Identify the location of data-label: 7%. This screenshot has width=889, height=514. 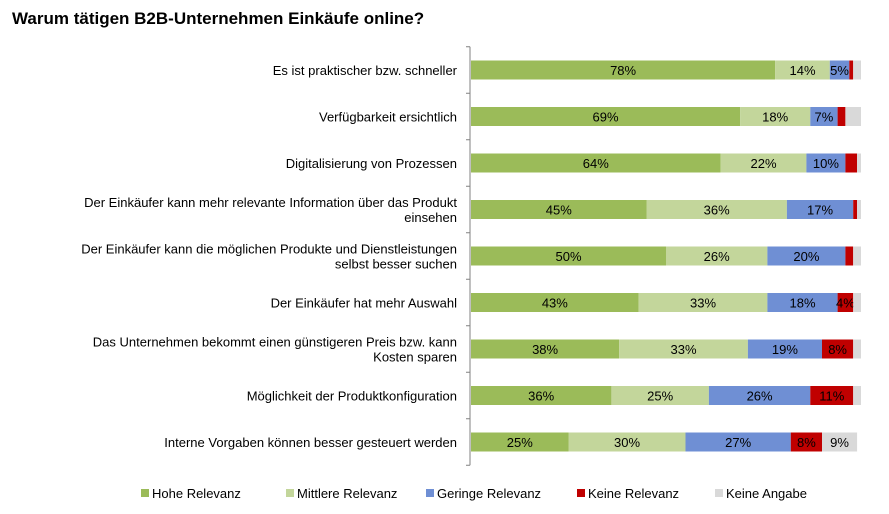
(824, 117).